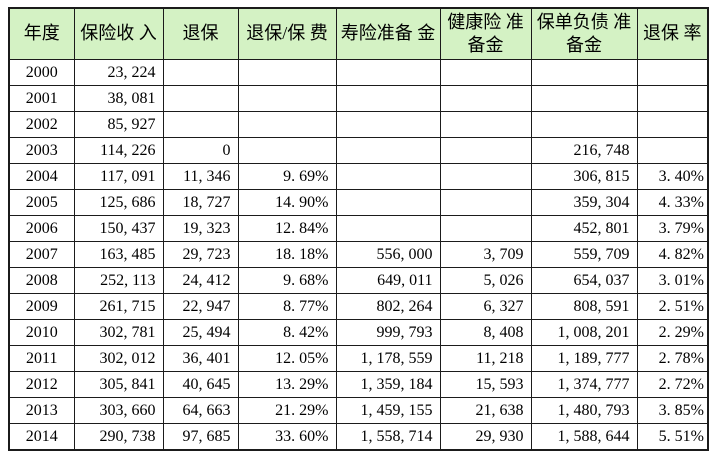 Image resolution: width=712 pixels, height=457 pixels. I want to click on year-cell: 2009, so click(41, 306).